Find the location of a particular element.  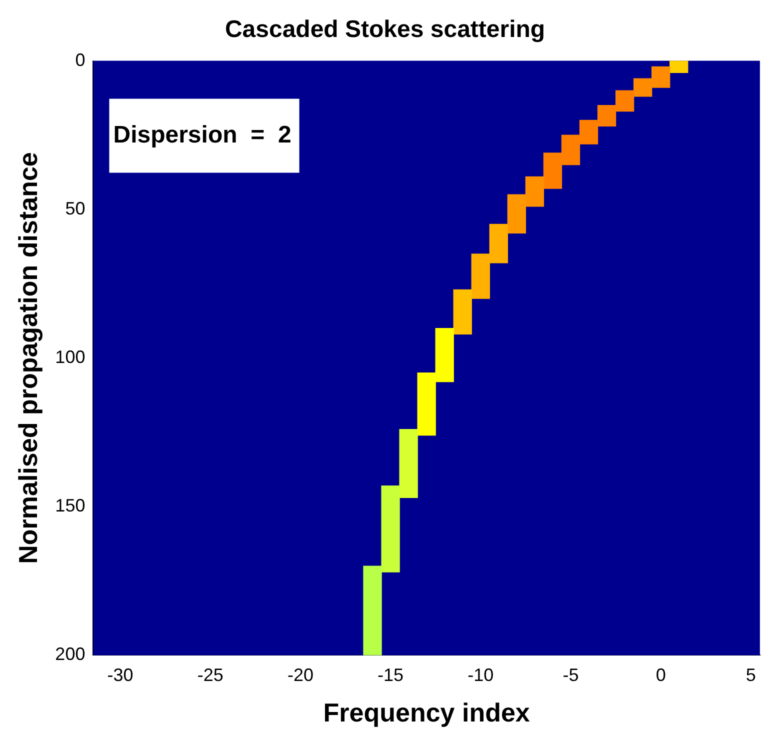

x-tick-label: -30 is located at coordinates (120, 674).